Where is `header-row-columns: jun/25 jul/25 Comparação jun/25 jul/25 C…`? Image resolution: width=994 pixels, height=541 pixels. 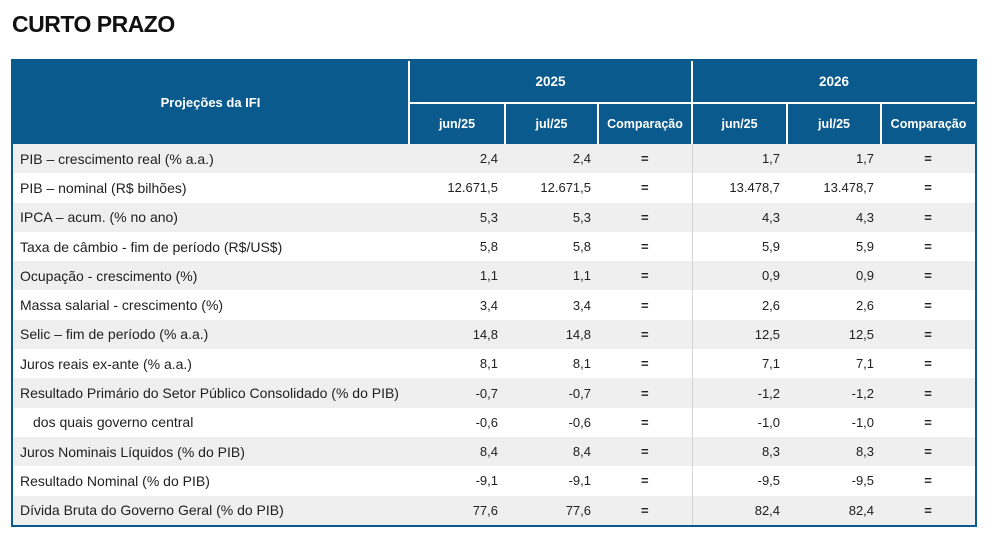
header-row-columns: jun/25 jul/25 Comparação jun/25 jul/25 C… is located at coordinates (494, 123).